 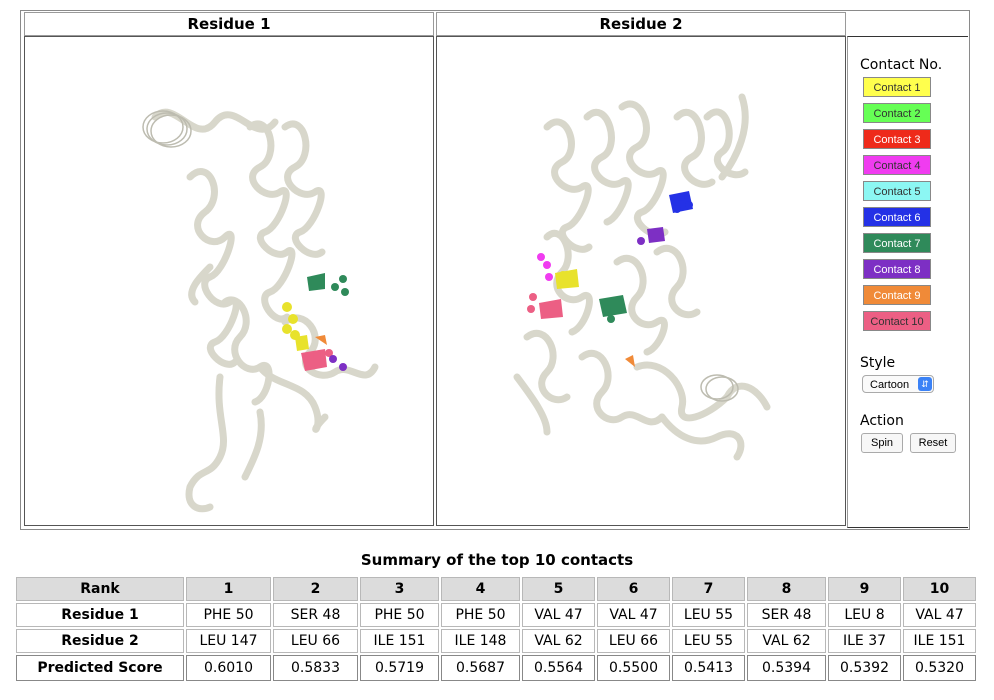 I want to click on updown-arrow-icon: ⇵, so click(x=925, y=384).